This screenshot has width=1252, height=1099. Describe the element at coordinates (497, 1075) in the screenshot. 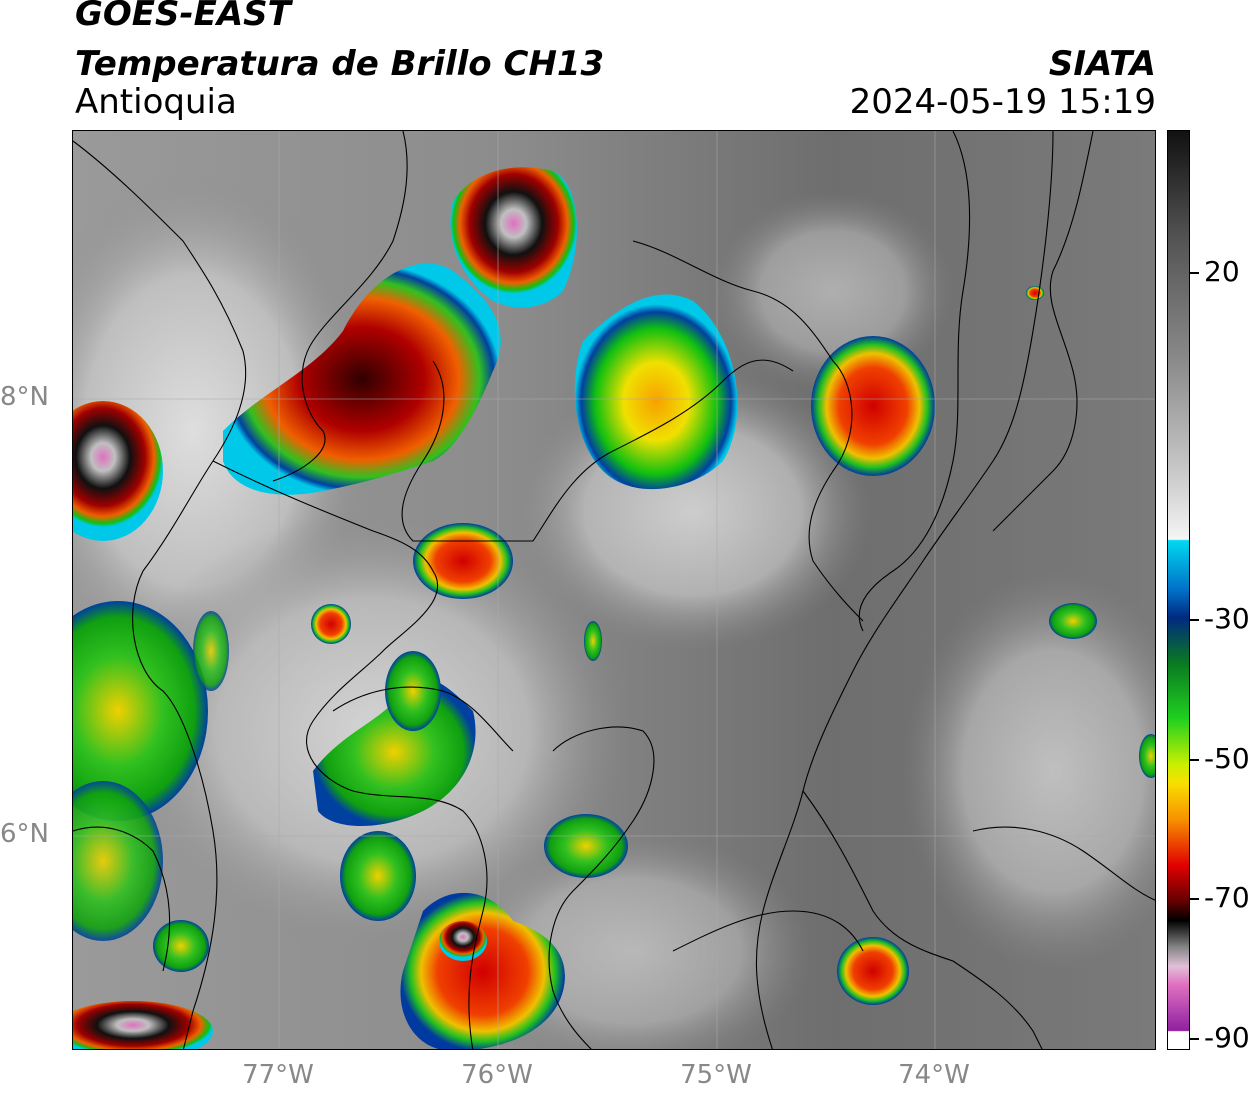

I see `lon-label-76w: 76°W` at that location.